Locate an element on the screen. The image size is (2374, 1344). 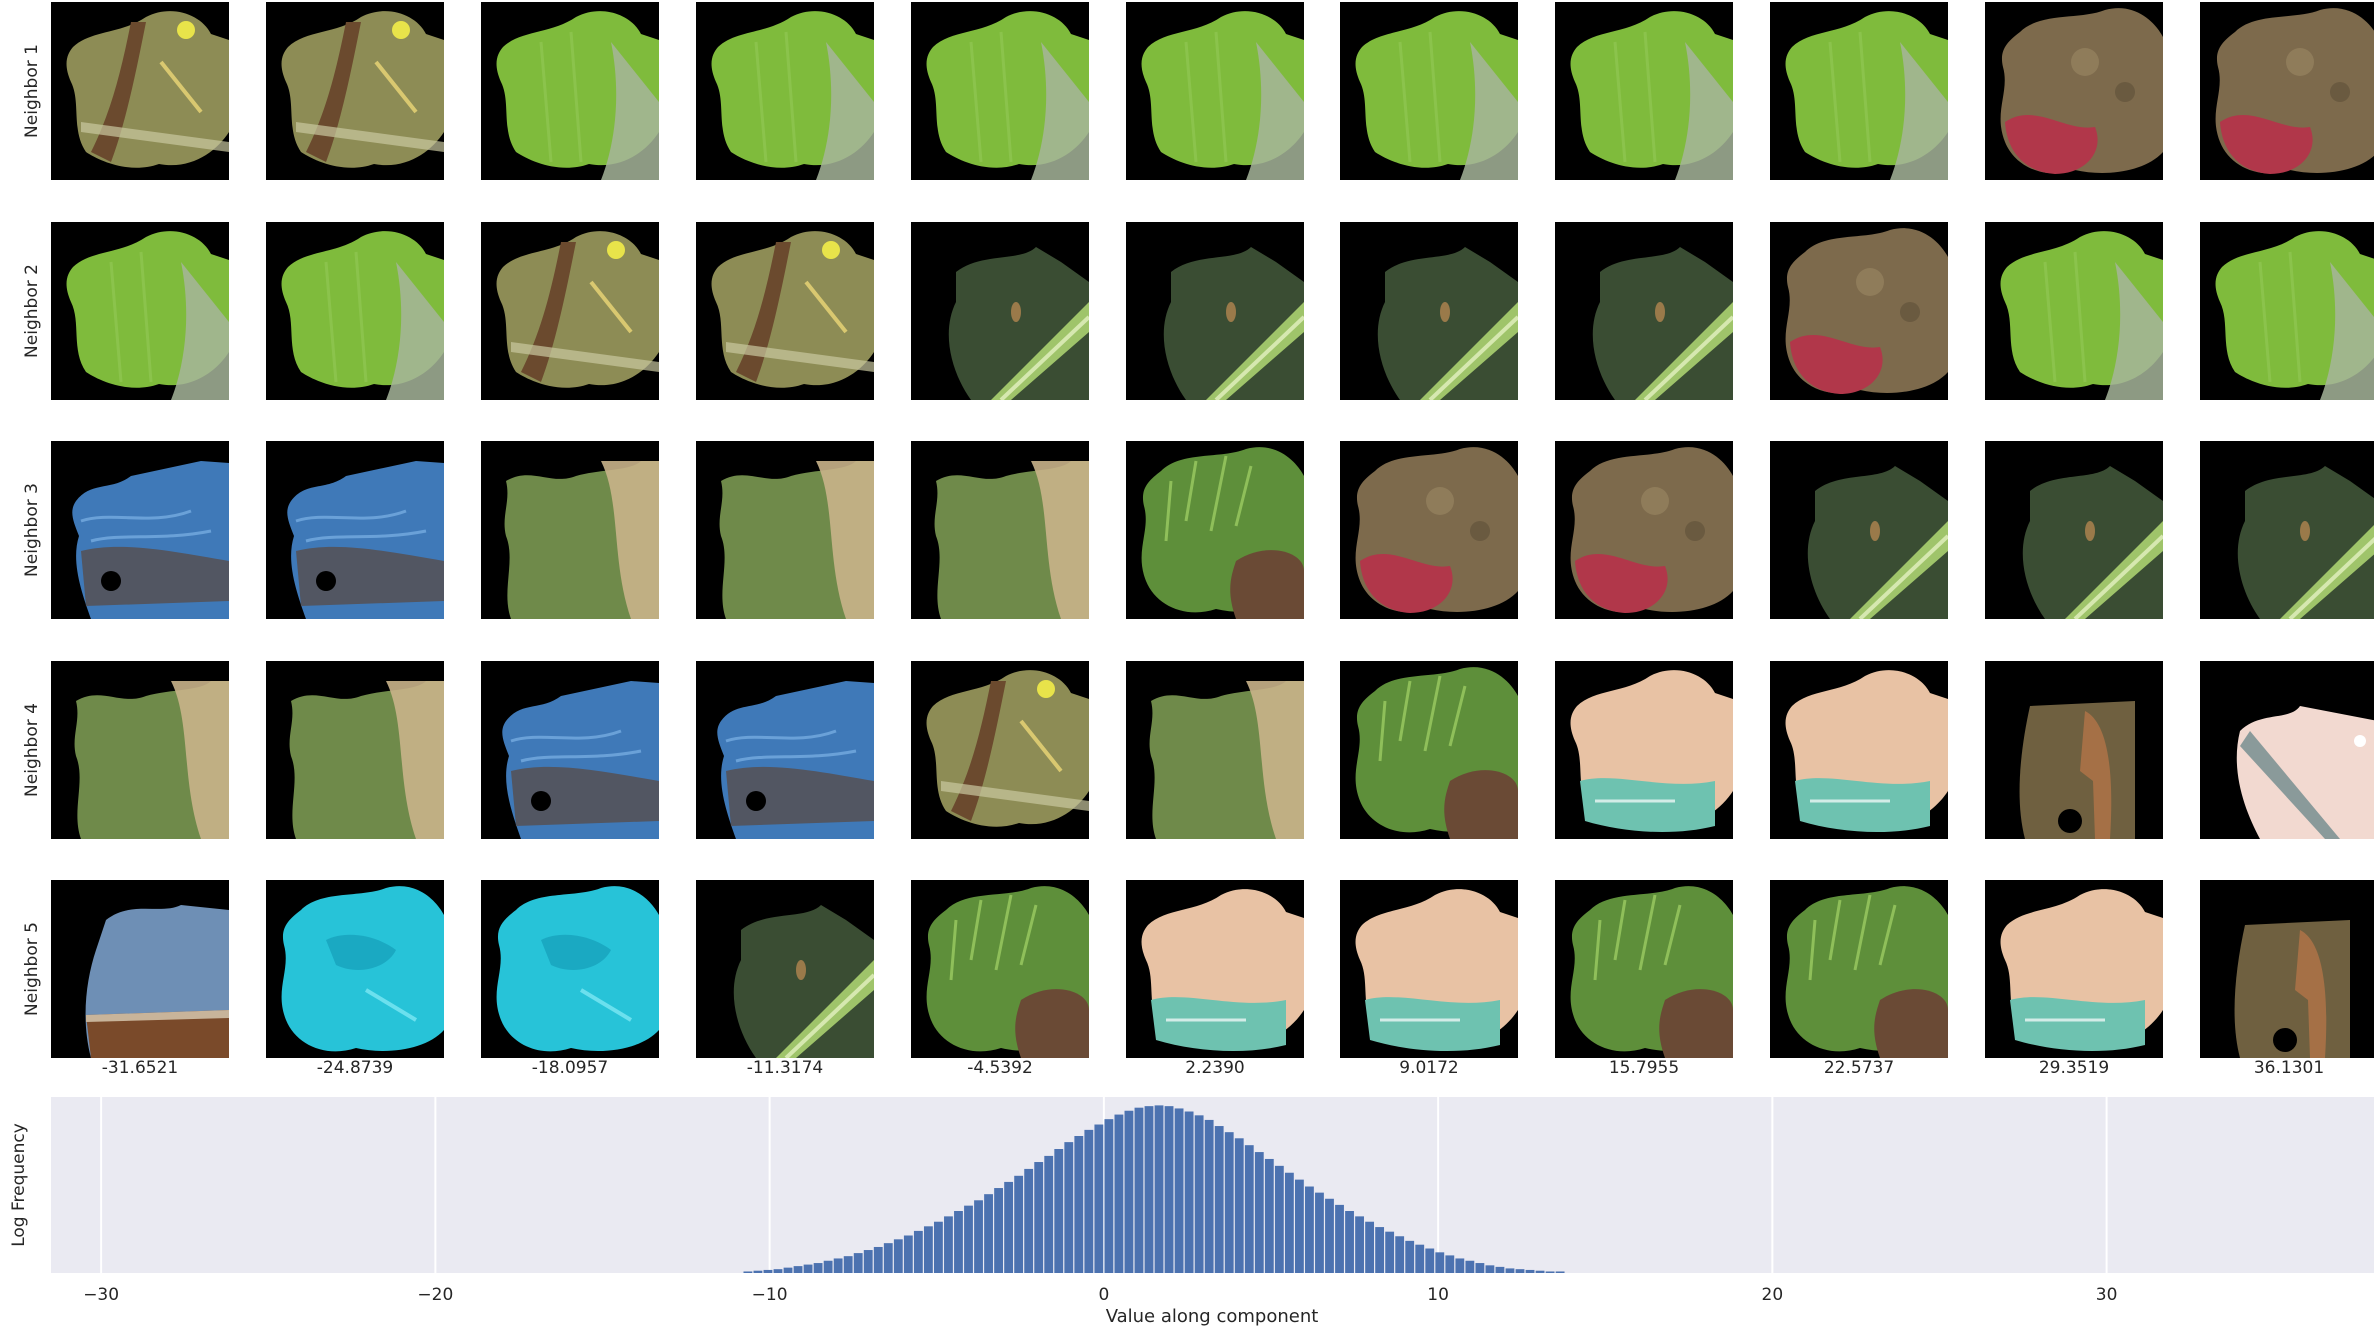
x-tick-label: 30 is located at coordinates (2107, 1295).